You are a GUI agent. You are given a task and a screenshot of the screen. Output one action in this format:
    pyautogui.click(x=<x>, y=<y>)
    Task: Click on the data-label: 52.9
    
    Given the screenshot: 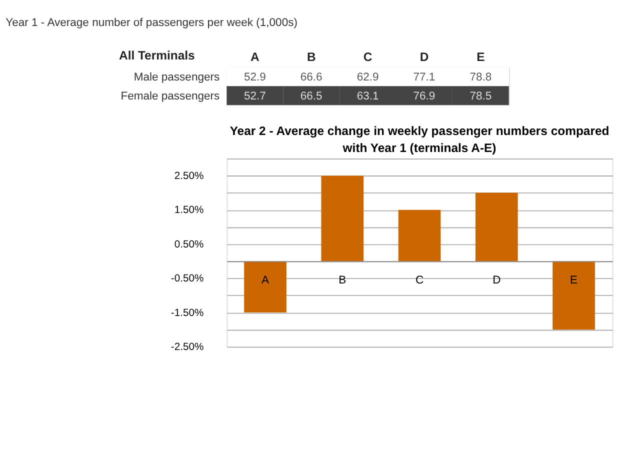 What is the action you would take?
    pyautogui.click(x=255, y=78)
    